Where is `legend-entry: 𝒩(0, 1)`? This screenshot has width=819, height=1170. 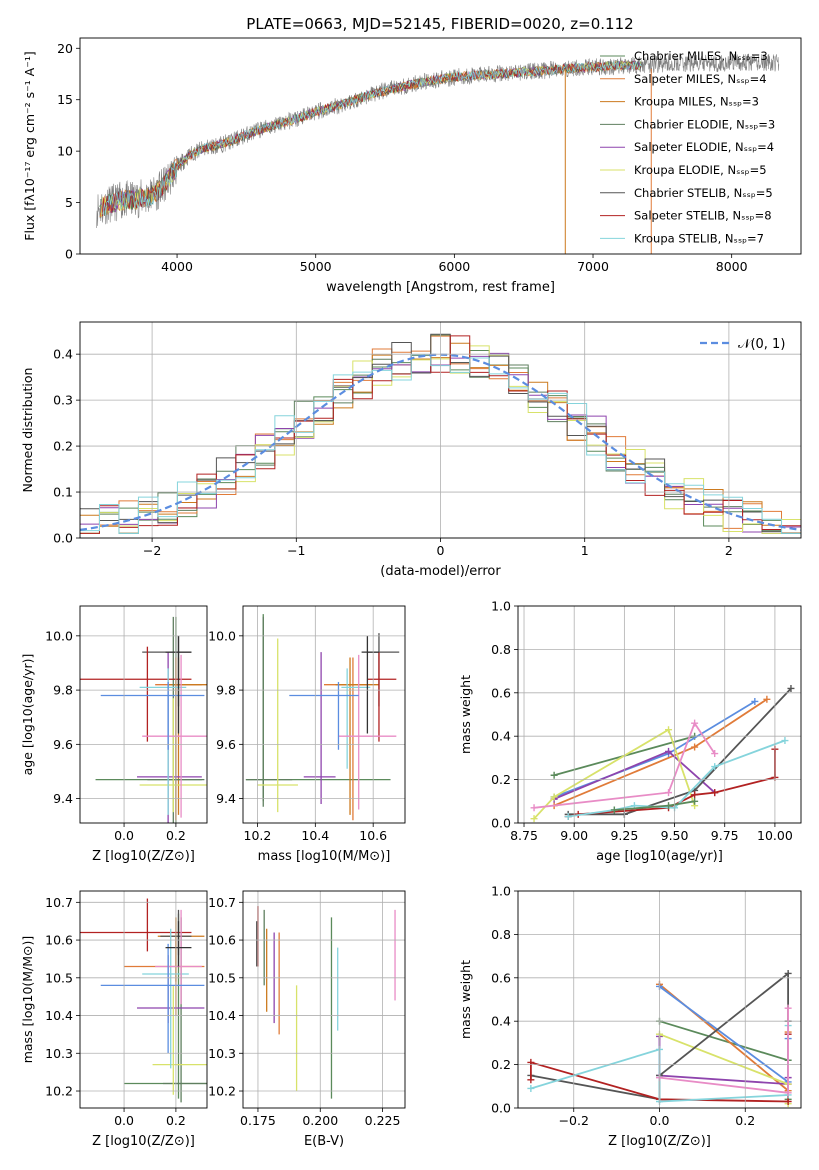
legend-entry: 𝒩(0, 1) is located at coordinates (761, 344).